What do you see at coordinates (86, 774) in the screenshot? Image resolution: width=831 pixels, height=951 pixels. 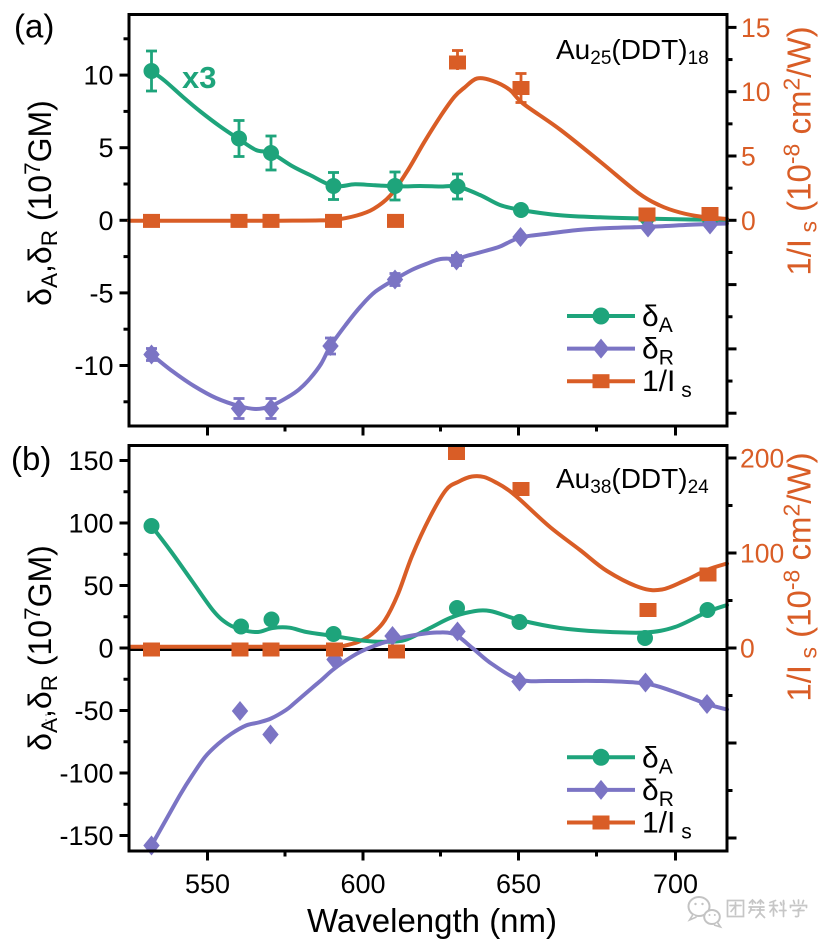 I see `svg-text: -100` at bounding box center [86, 774].